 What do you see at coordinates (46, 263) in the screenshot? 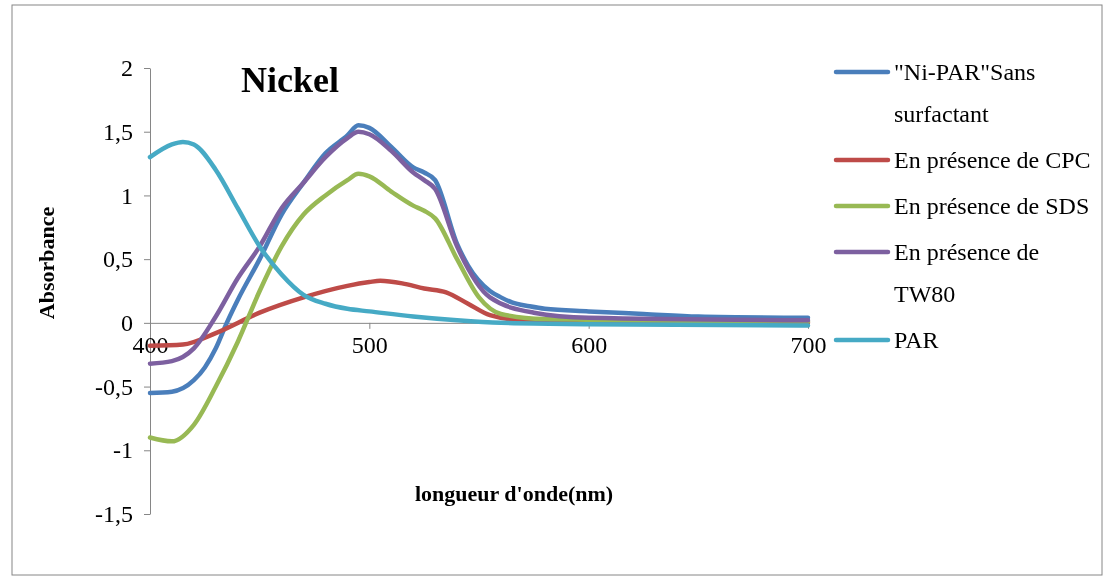
I see `y-axis-title: Absorbance` at bounding box center [46, 263].